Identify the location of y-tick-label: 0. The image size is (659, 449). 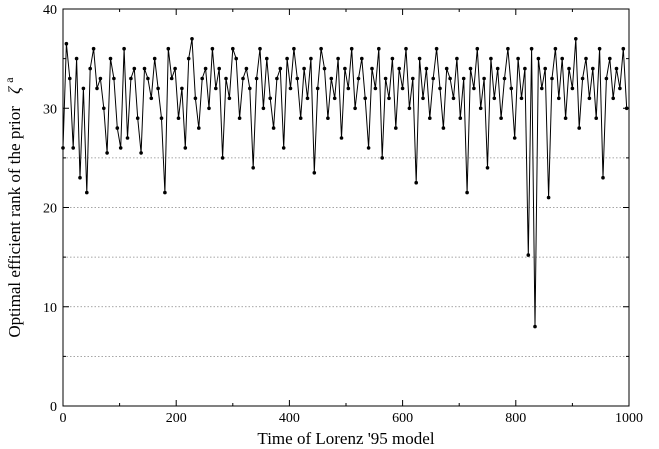
(53, 407).